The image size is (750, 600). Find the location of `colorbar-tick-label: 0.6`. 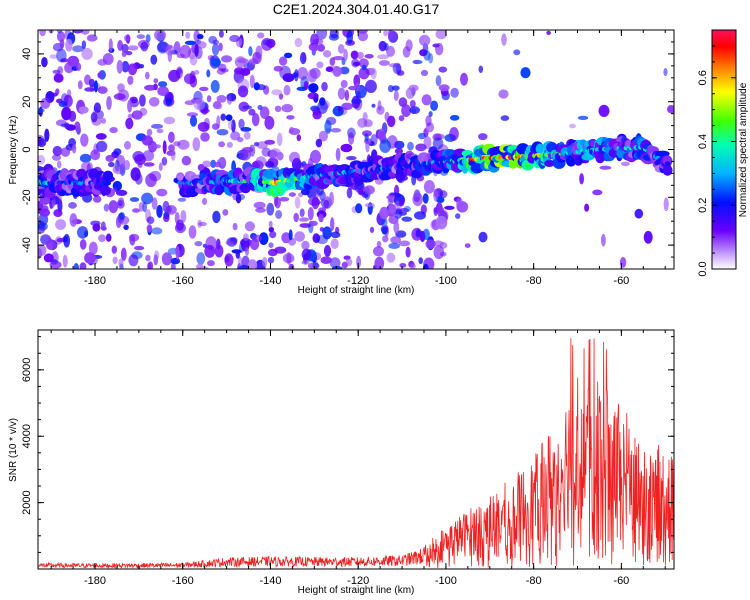

colorbar-tick-label: 0.6 is located at coordinates (703, 77).